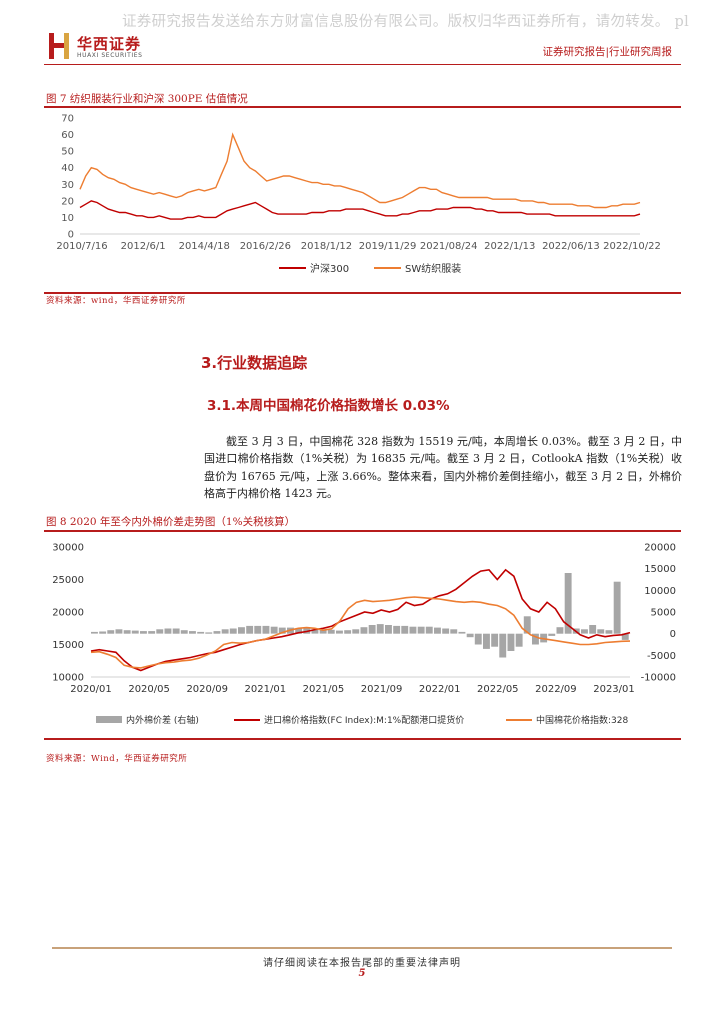  What do you see at coordinates (110, 55) in the screenshot?
I see `logo-english-name: HUAXI SECURITIES` at bounding box center [110, 55].